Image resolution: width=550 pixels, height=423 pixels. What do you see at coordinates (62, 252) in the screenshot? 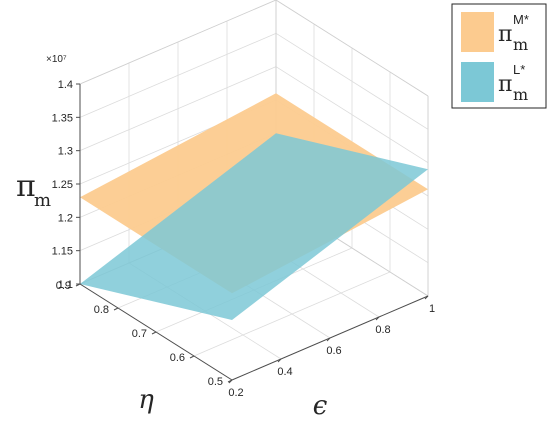
I see `z-tick-label: 1.15` at bounding box center [62, 252].